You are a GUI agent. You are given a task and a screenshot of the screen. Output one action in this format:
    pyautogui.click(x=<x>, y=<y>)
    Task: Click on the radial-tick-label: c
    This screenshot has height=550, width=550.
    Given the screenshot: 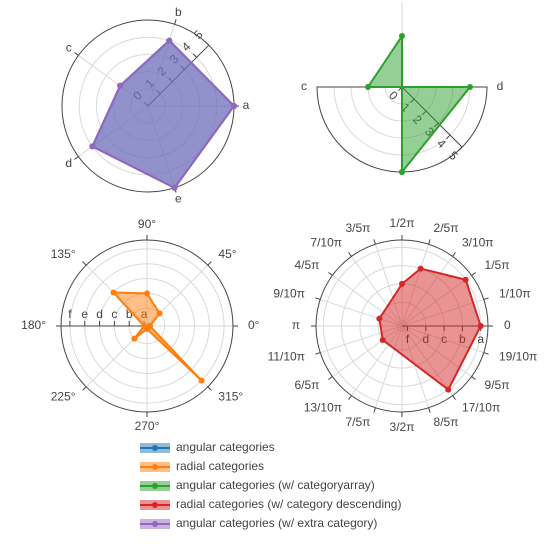 What is the action you would take?
    pyautogui.click(x=114, y=314)
    